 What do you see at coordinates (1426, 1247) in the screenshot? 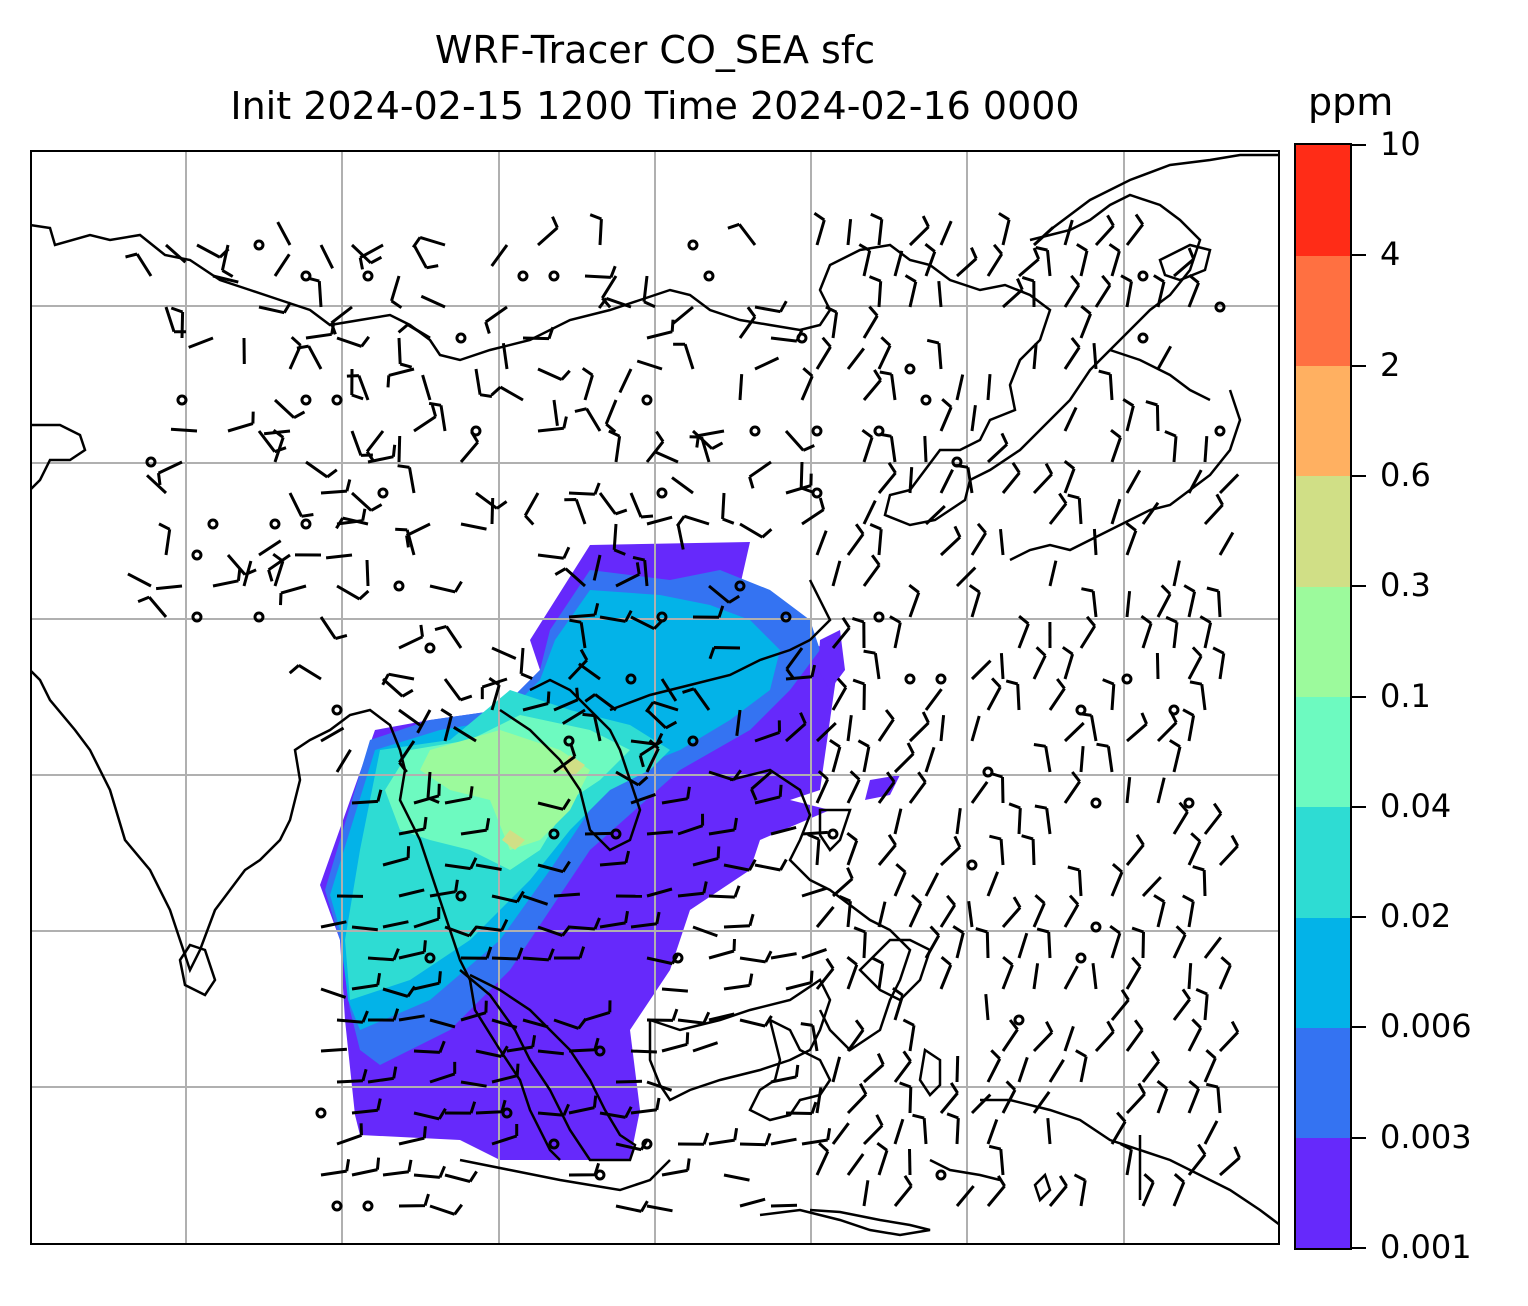
I see `colorbar-tick-label: 0.001` at bounding box center [1426, 1247].